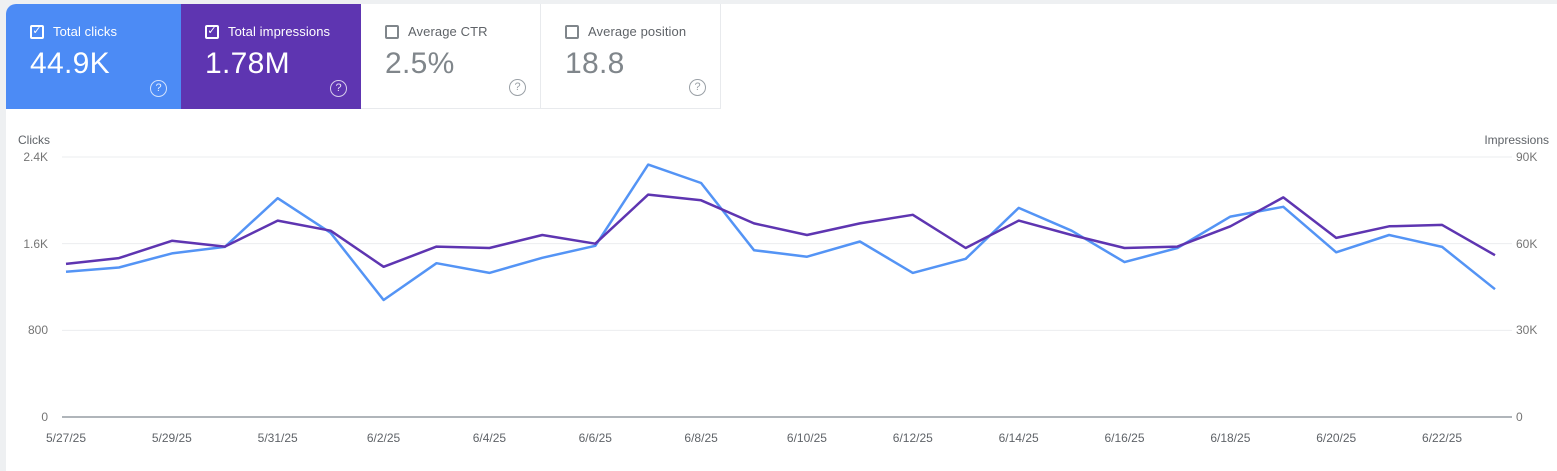 This screenshot has width=1557, height=471. I want to click on left-axis-title: Clicks, so click(34, 140).